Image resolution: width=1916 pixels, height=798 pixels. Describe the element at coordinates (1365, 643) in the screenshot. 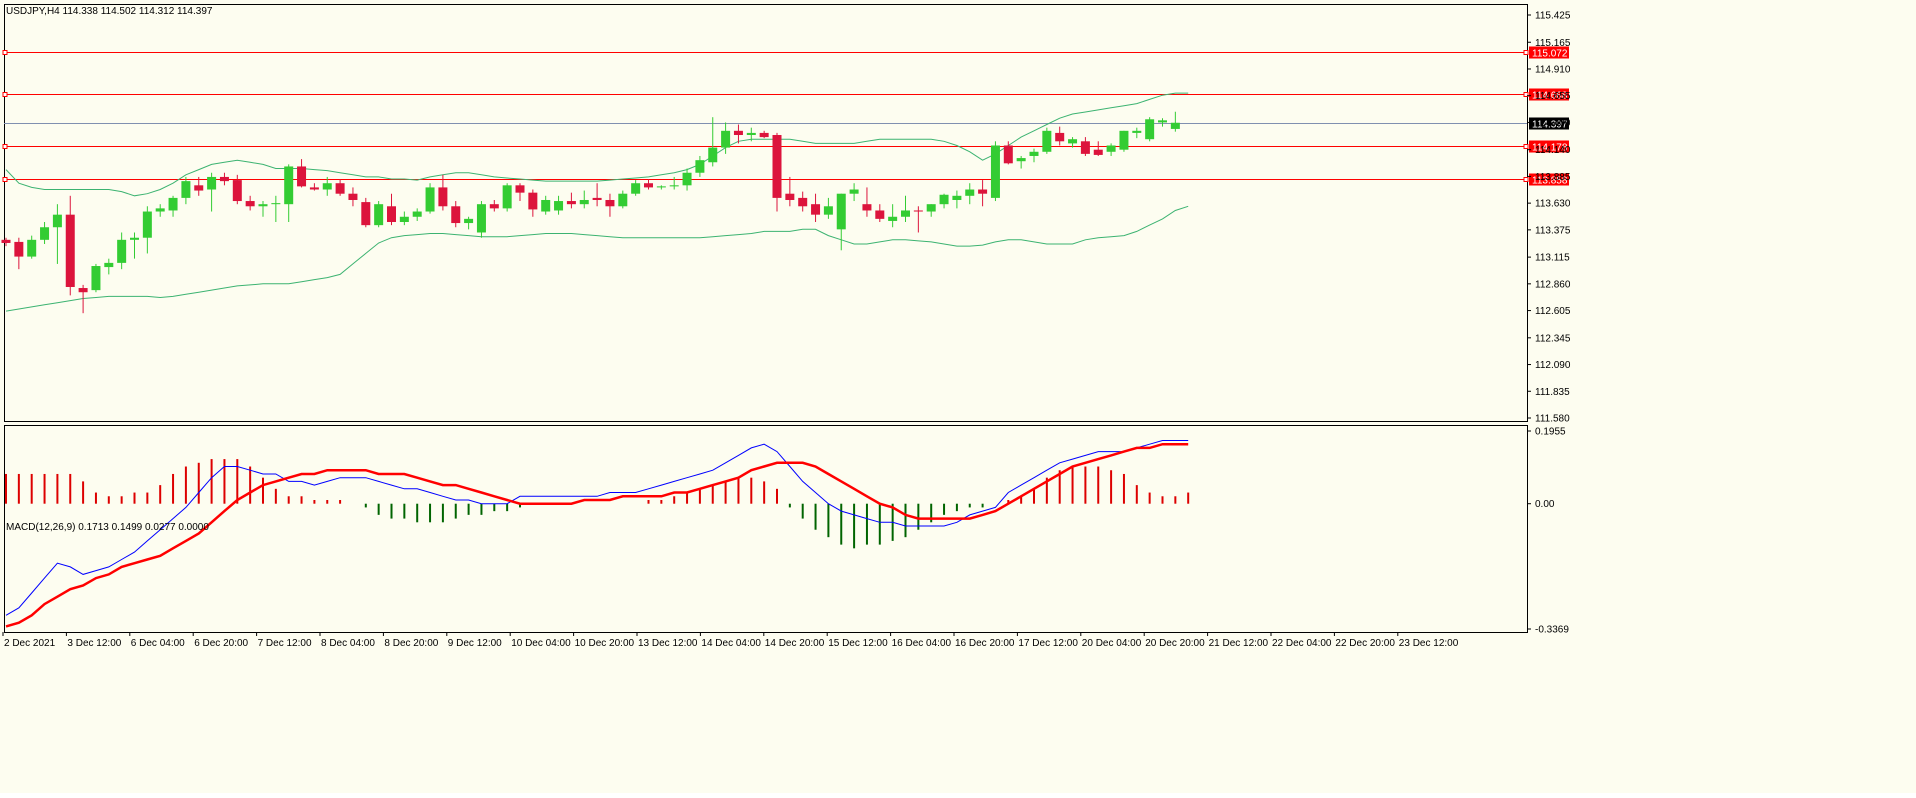

I see `time-tick-label: 22 Dec 20:00` at that location.